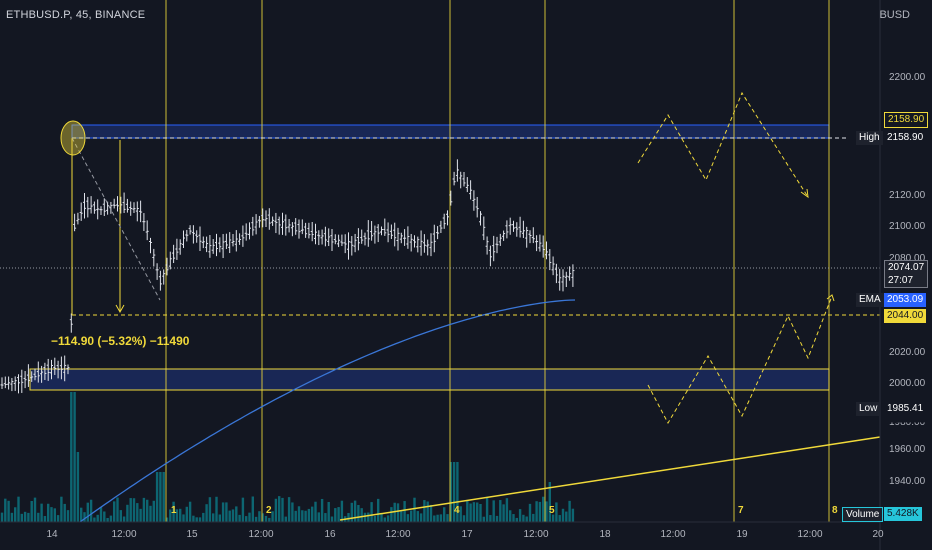 This screenshot has width=932, height=550. What do you see at coordinates (878, 534) in the screenshot?
I see `time-tick: 20` at bounding box center [878, 534].